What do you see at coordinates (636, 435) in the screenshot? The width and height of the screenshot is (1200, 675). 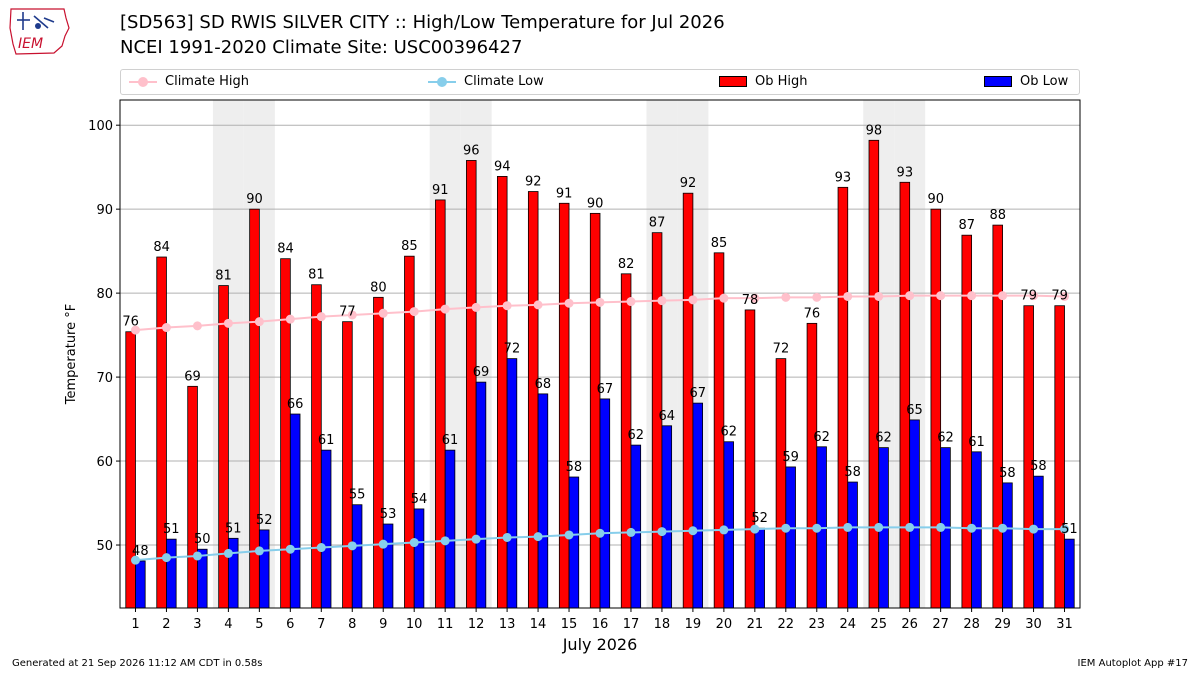 I see `ob-low-label-17: 62` at bounding box center [636, 435].